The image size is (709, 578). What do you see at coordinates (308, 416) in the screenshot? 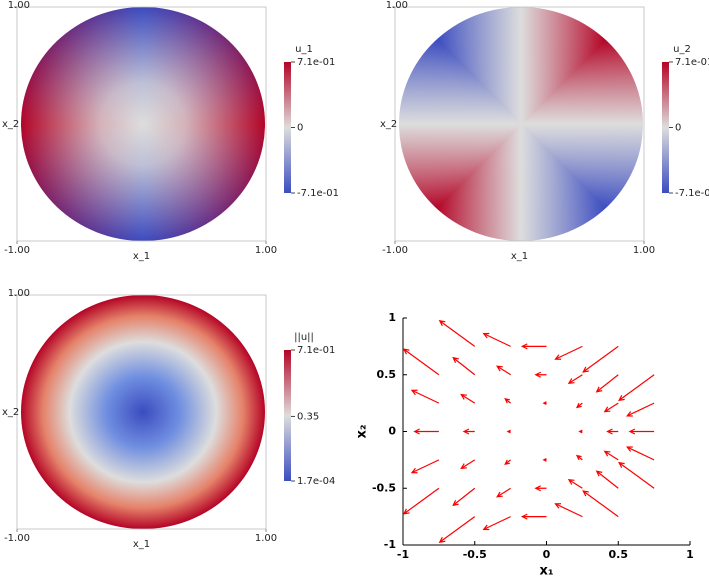
I see `colorbar-tick-label: 0.35` at bounding box center [308, 416].